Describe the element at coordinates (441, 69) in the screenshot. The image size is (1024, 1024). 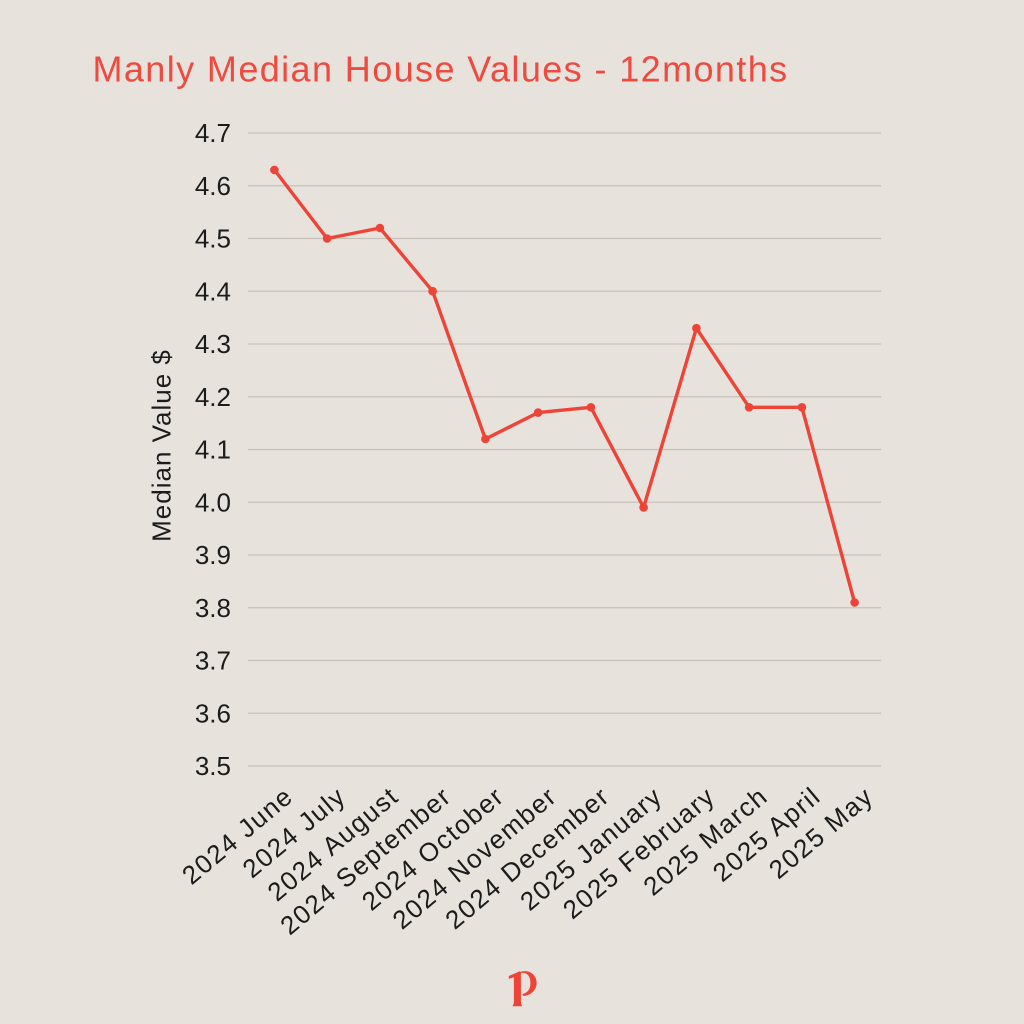
I see `svg-text:Manly Median House Values - 12: Manly Median House Values - 12months` at that location.